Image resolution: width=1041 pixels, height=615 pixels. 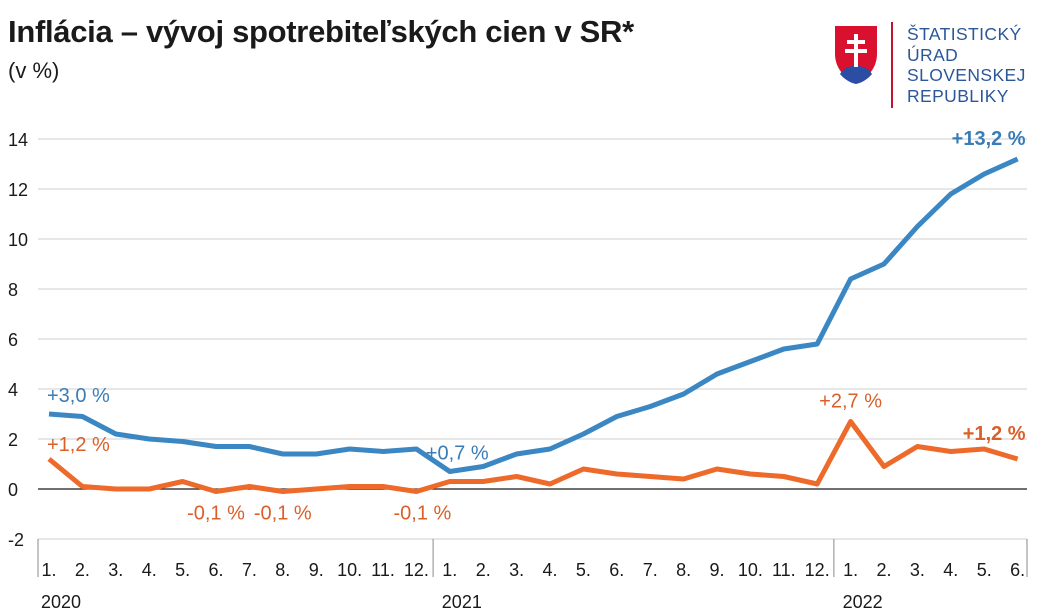 What do you see at coordinates (863, 602) in the screenshot?
I see `x-year-label: 2022` at bounding box center [863, 602].